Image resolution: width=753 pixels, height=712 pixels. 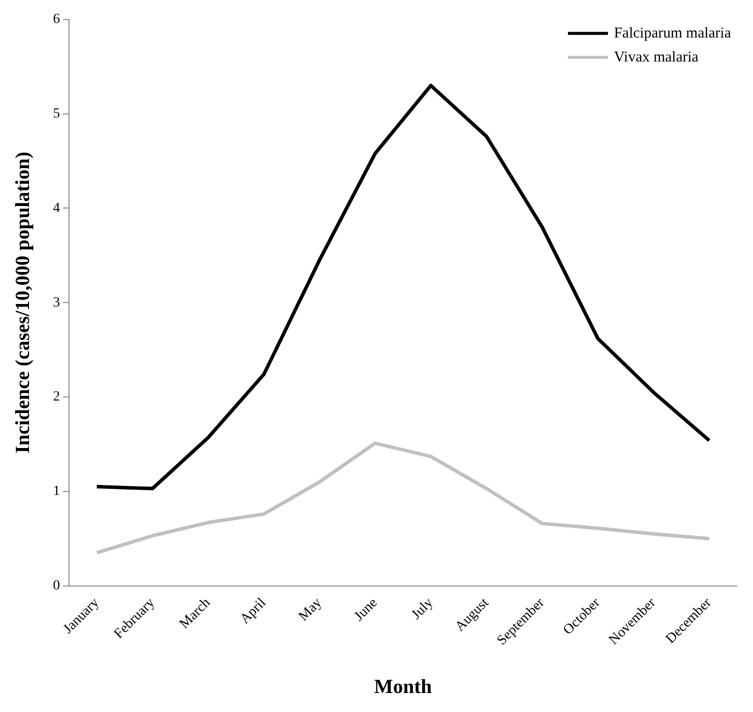 I want to click on y-tick-label: 2, so click(x=56, y=397).